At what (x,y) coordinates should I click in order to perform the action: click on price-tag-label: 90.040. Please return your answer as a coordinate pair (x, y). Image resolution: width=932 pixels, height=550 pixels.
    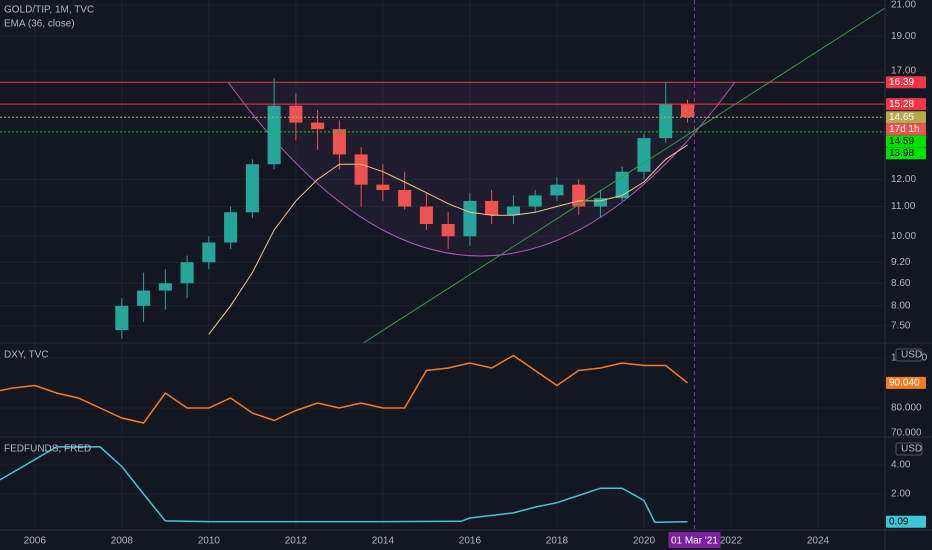
    Looking at the image, I should click on (904, 383).